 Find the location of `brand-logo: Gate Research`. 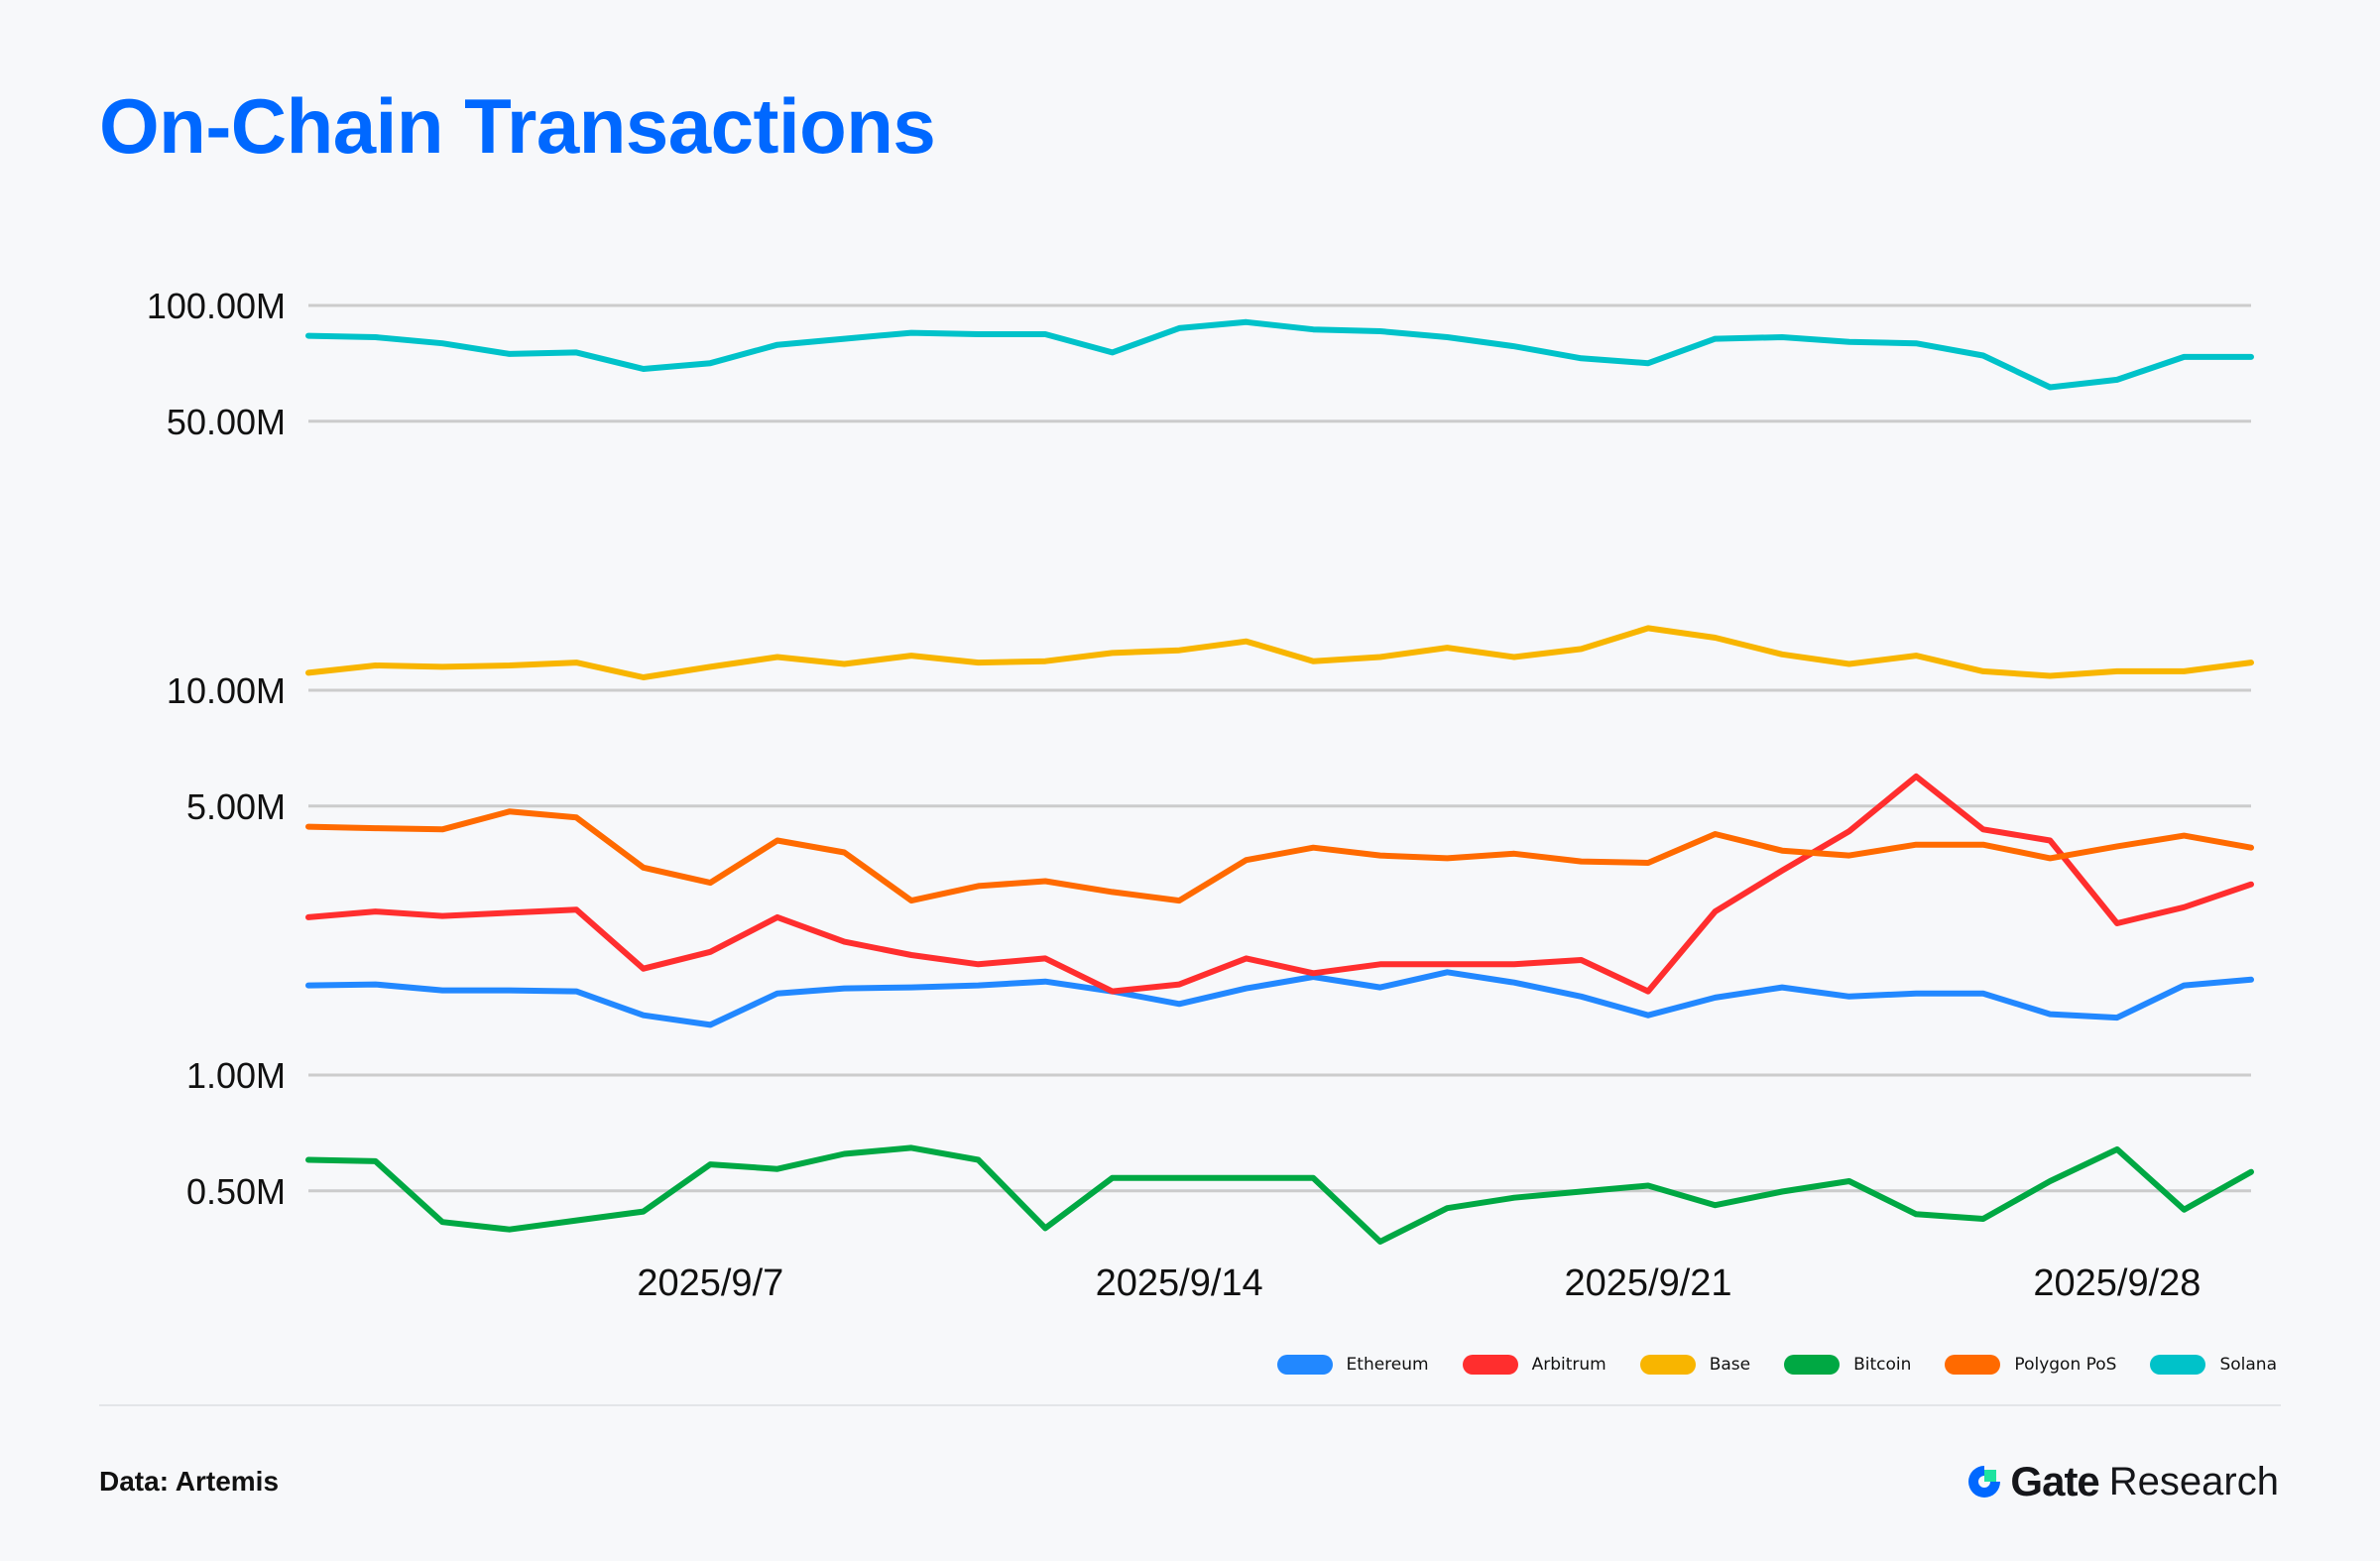

brand-logo: Gate Research is located at coordinates (2121, 1481).